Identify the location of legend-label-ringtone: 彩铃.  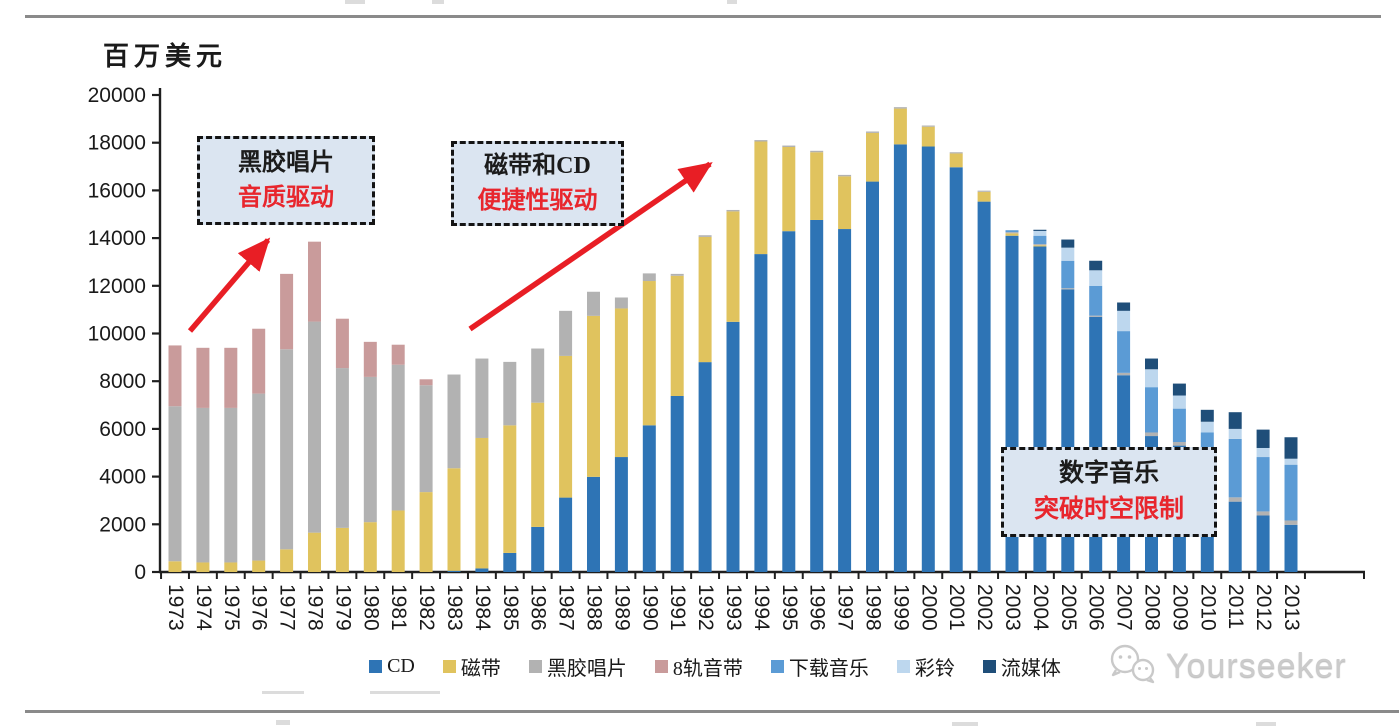
(934, 669).